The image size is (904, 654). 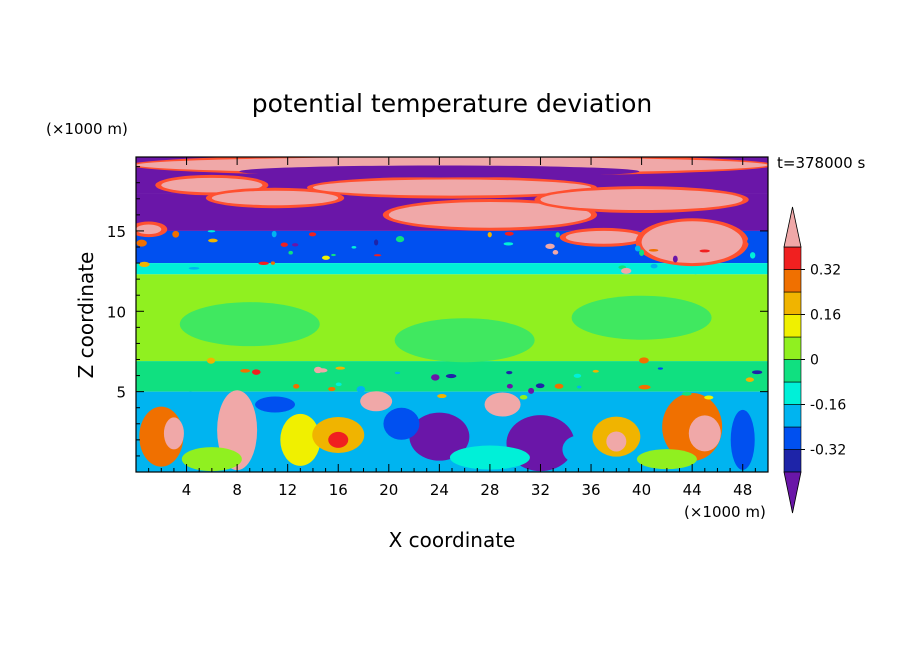 What do you see at coordinates (821, 163) in the screenshot?
I see `time-label: t=378000 s` at bounding box center [821, 163].